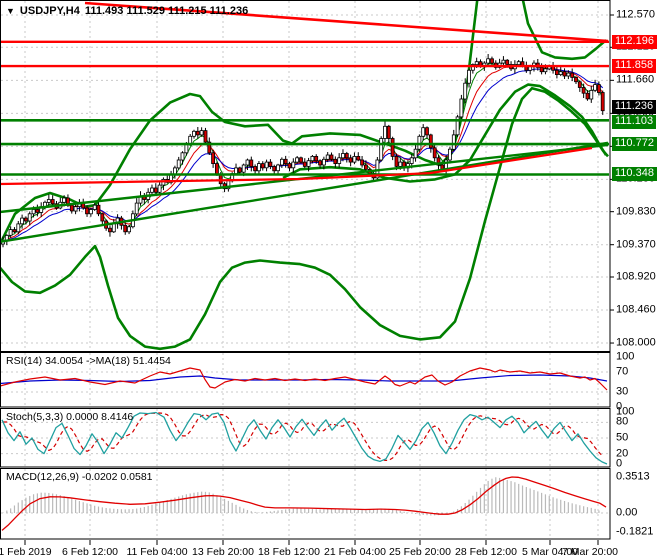  I want to click on ohlc-values: 111.493 111.529 111.215 111.236, so click(166, 11).